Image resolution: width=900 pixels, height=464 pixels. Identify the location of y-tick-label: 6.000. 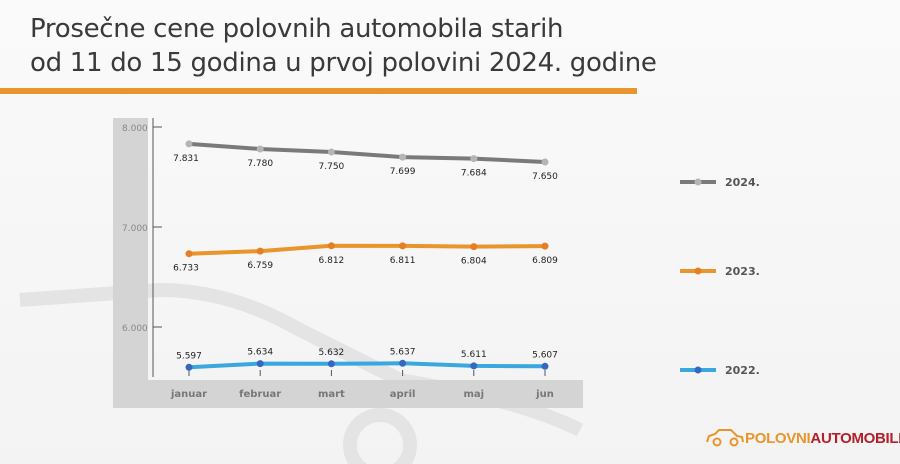
(135, 329).